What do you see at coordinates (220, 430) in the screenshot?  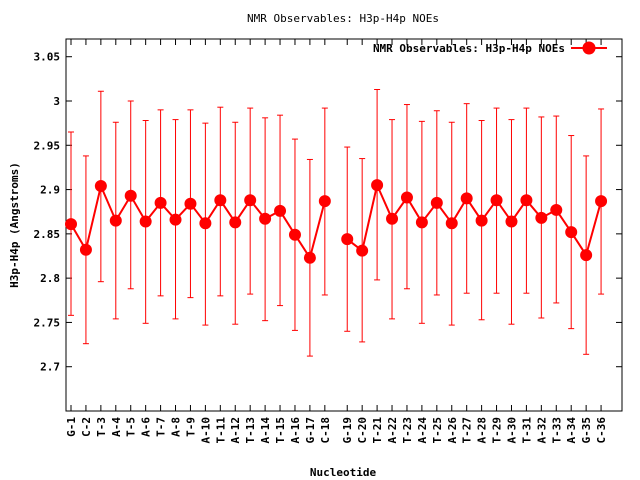 I see `x-tick-label: T-11` at bounding box center [220, 430].